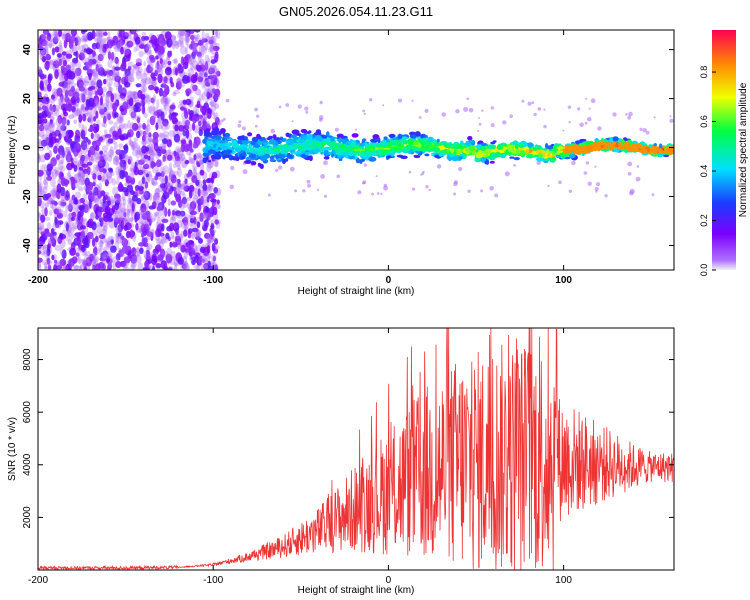 The width and height of the screenshot is (750, 600). What do you see at coordinates (213, 280) in the screenshot?
I see `x-tick-label: -100` at bounding box center [213, 280].